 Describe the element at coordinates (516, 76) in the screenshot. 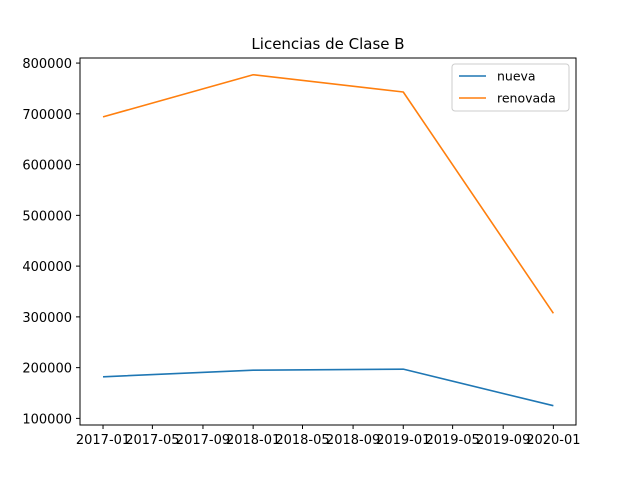

I see `legend-label-nueva: nueva` at that location.